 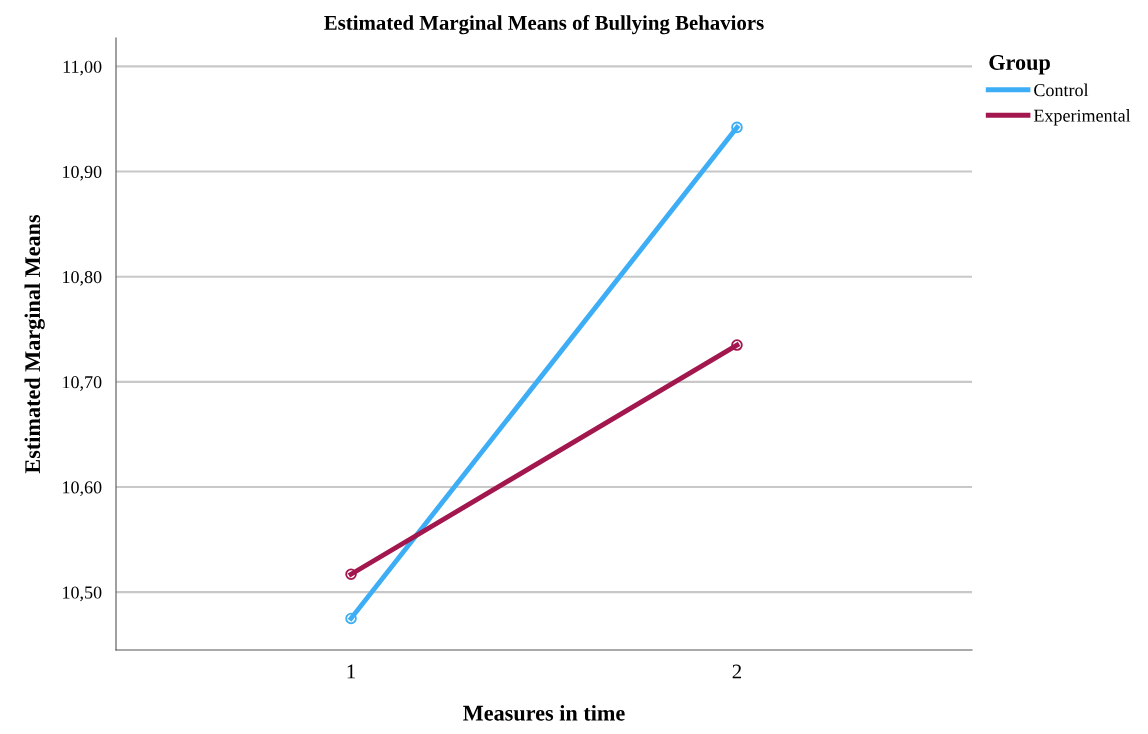 What do you see at coordinates (351, 671) in the screenshot?
I see `x-tick-label: 1` at bounding box center [351, 671].